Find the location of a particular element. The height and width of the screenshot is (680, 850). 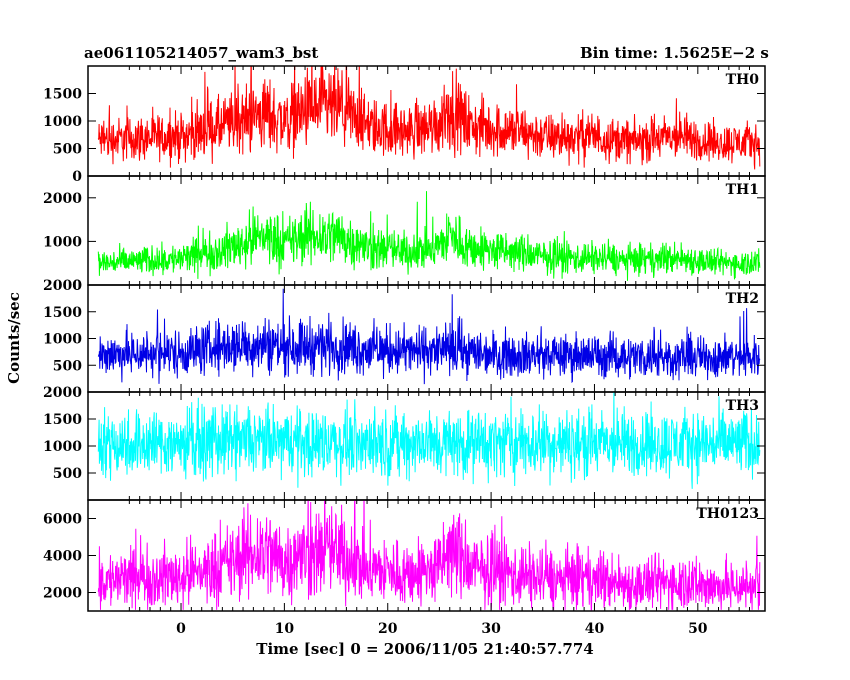

series-line-th0 is located at coordinates (429, 118).